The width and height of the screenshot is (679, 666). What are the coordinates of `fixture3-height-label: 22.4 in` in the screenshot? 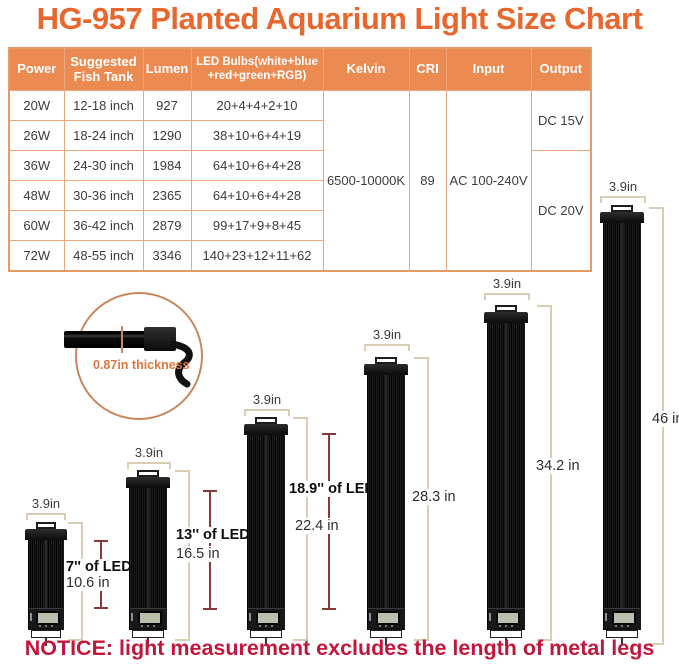 It's located at (317, 526).